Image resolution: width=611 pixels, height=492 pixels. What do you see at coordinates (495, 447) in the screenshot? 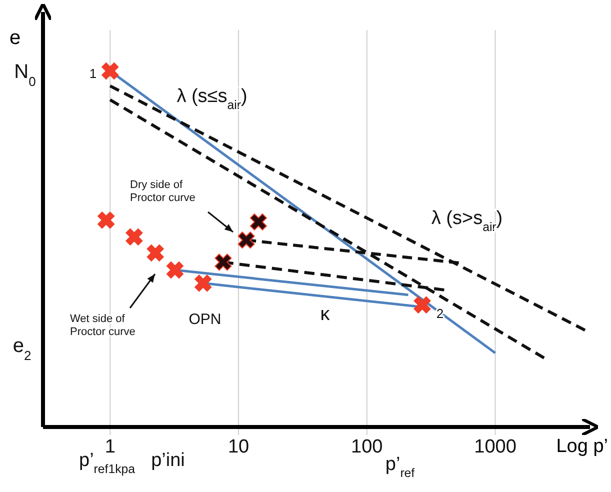
I see `x-tick-label: 1000` at bounding box center [495, 447].